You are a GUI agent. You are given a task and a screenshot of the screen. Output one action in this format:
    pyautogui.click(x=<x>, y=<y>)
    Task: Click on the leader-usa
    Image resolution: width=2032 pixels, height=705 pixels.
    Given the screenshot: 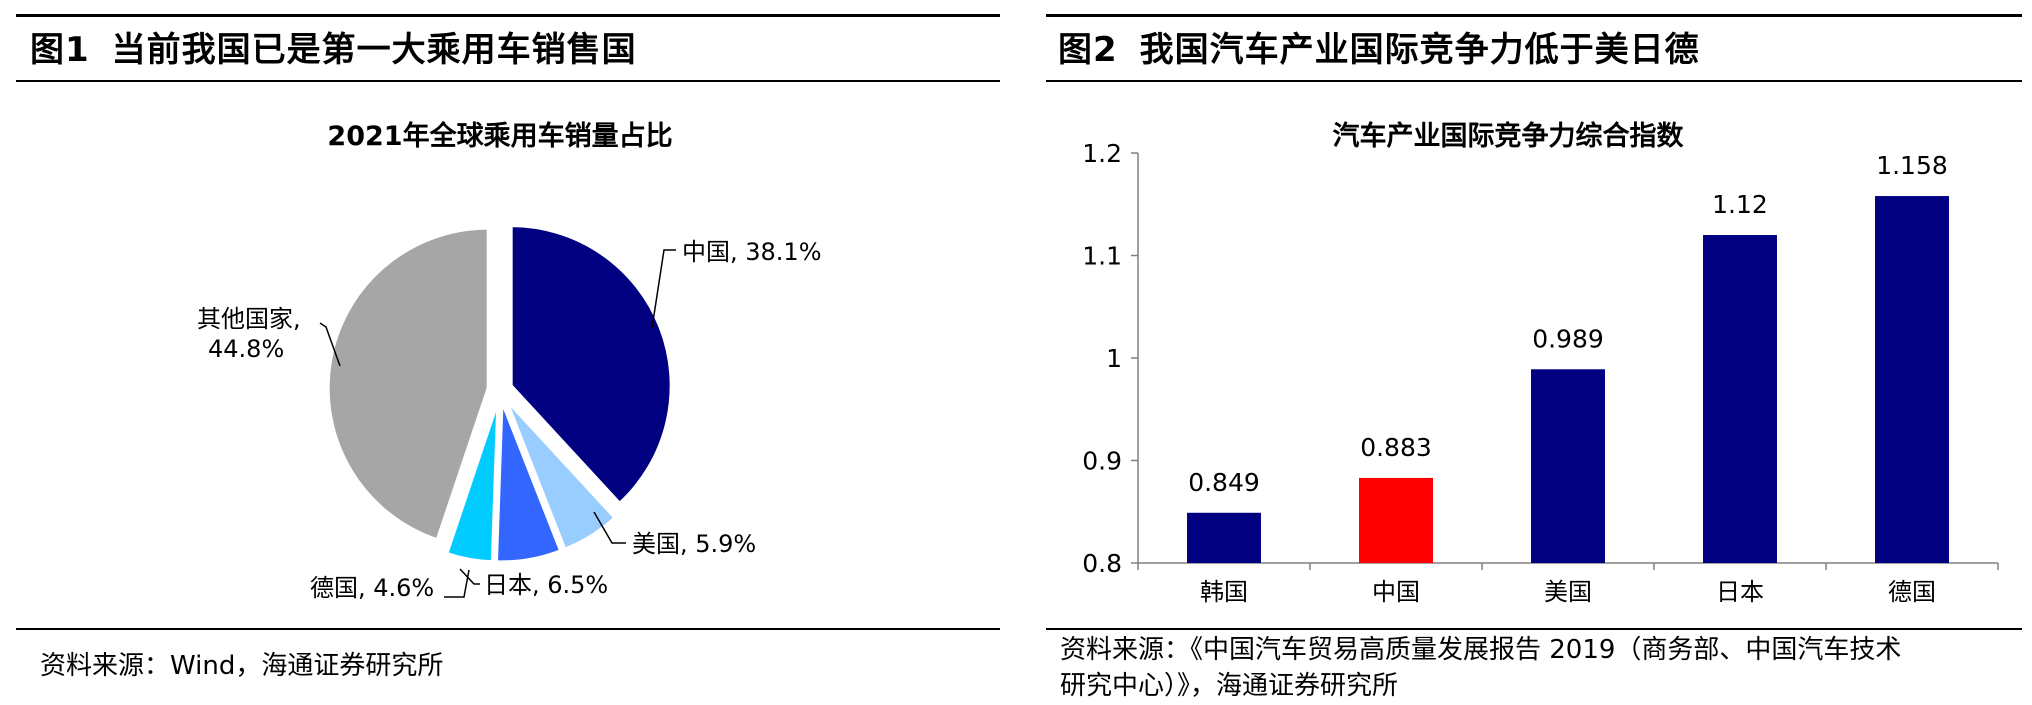 What is the action you would take?
    pyautogui.click(x=609, y=527)
    